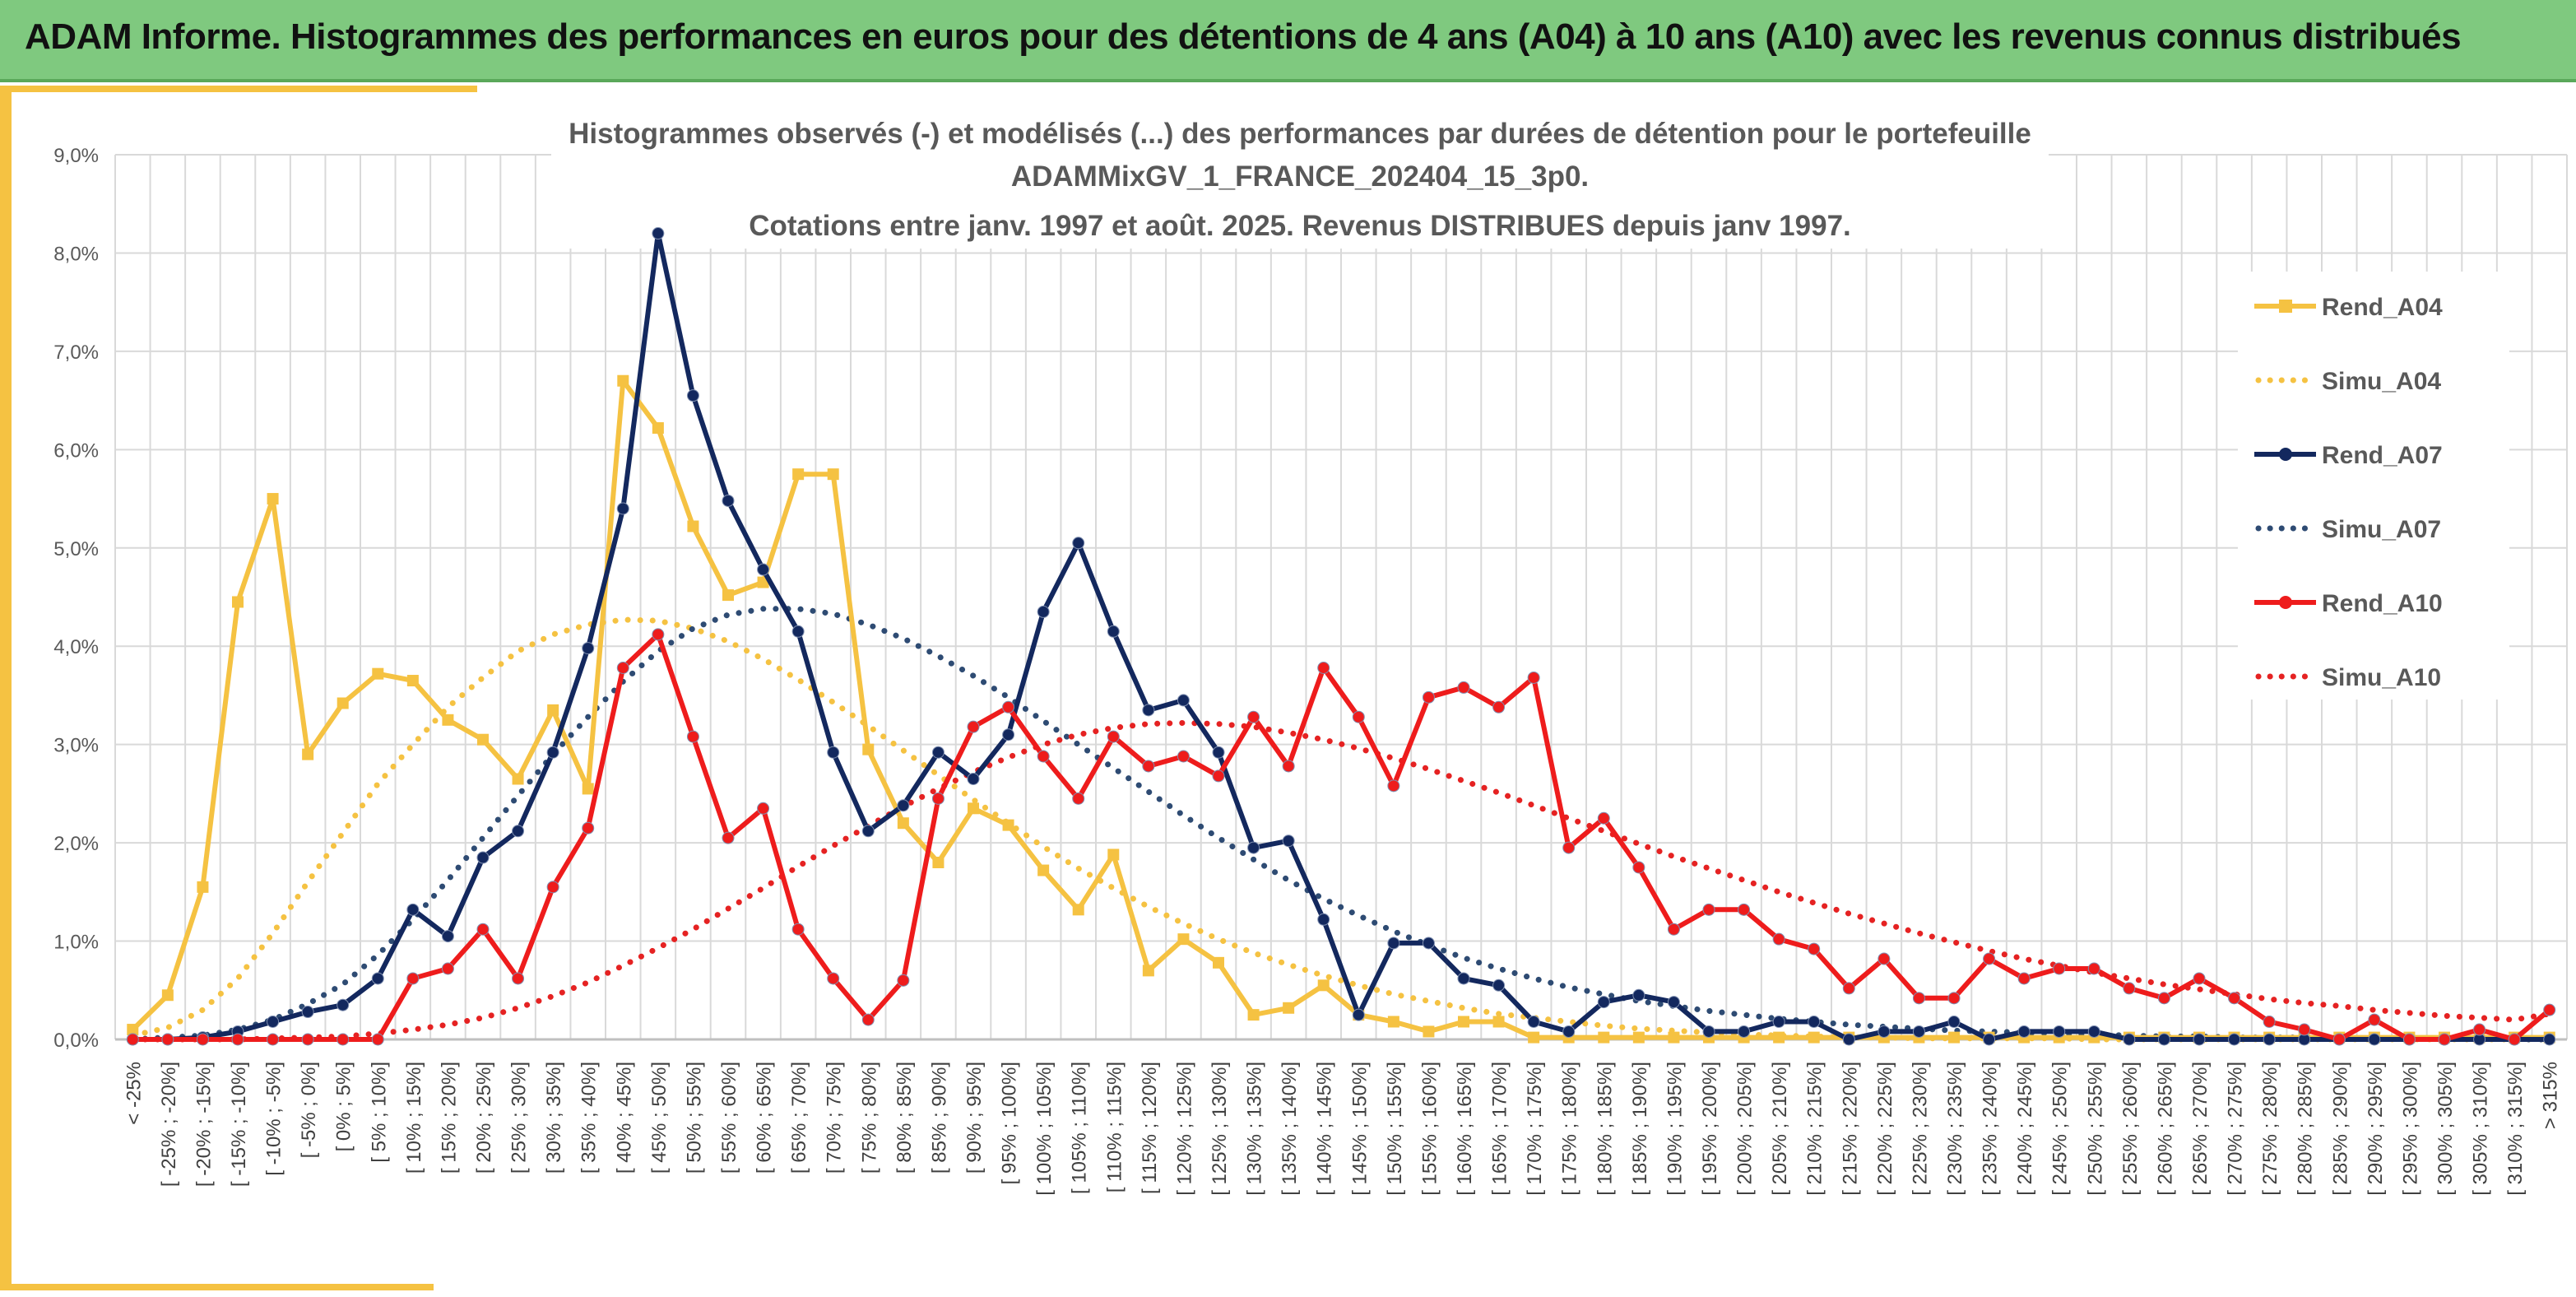 The width and height of the screenshot is (2576, 1297). What do you see at coordinates (1675, 1129) in the screenshot?
I see `x-tick-label: [ 190% ; 195%]` at bounding box center [1675, 1129].